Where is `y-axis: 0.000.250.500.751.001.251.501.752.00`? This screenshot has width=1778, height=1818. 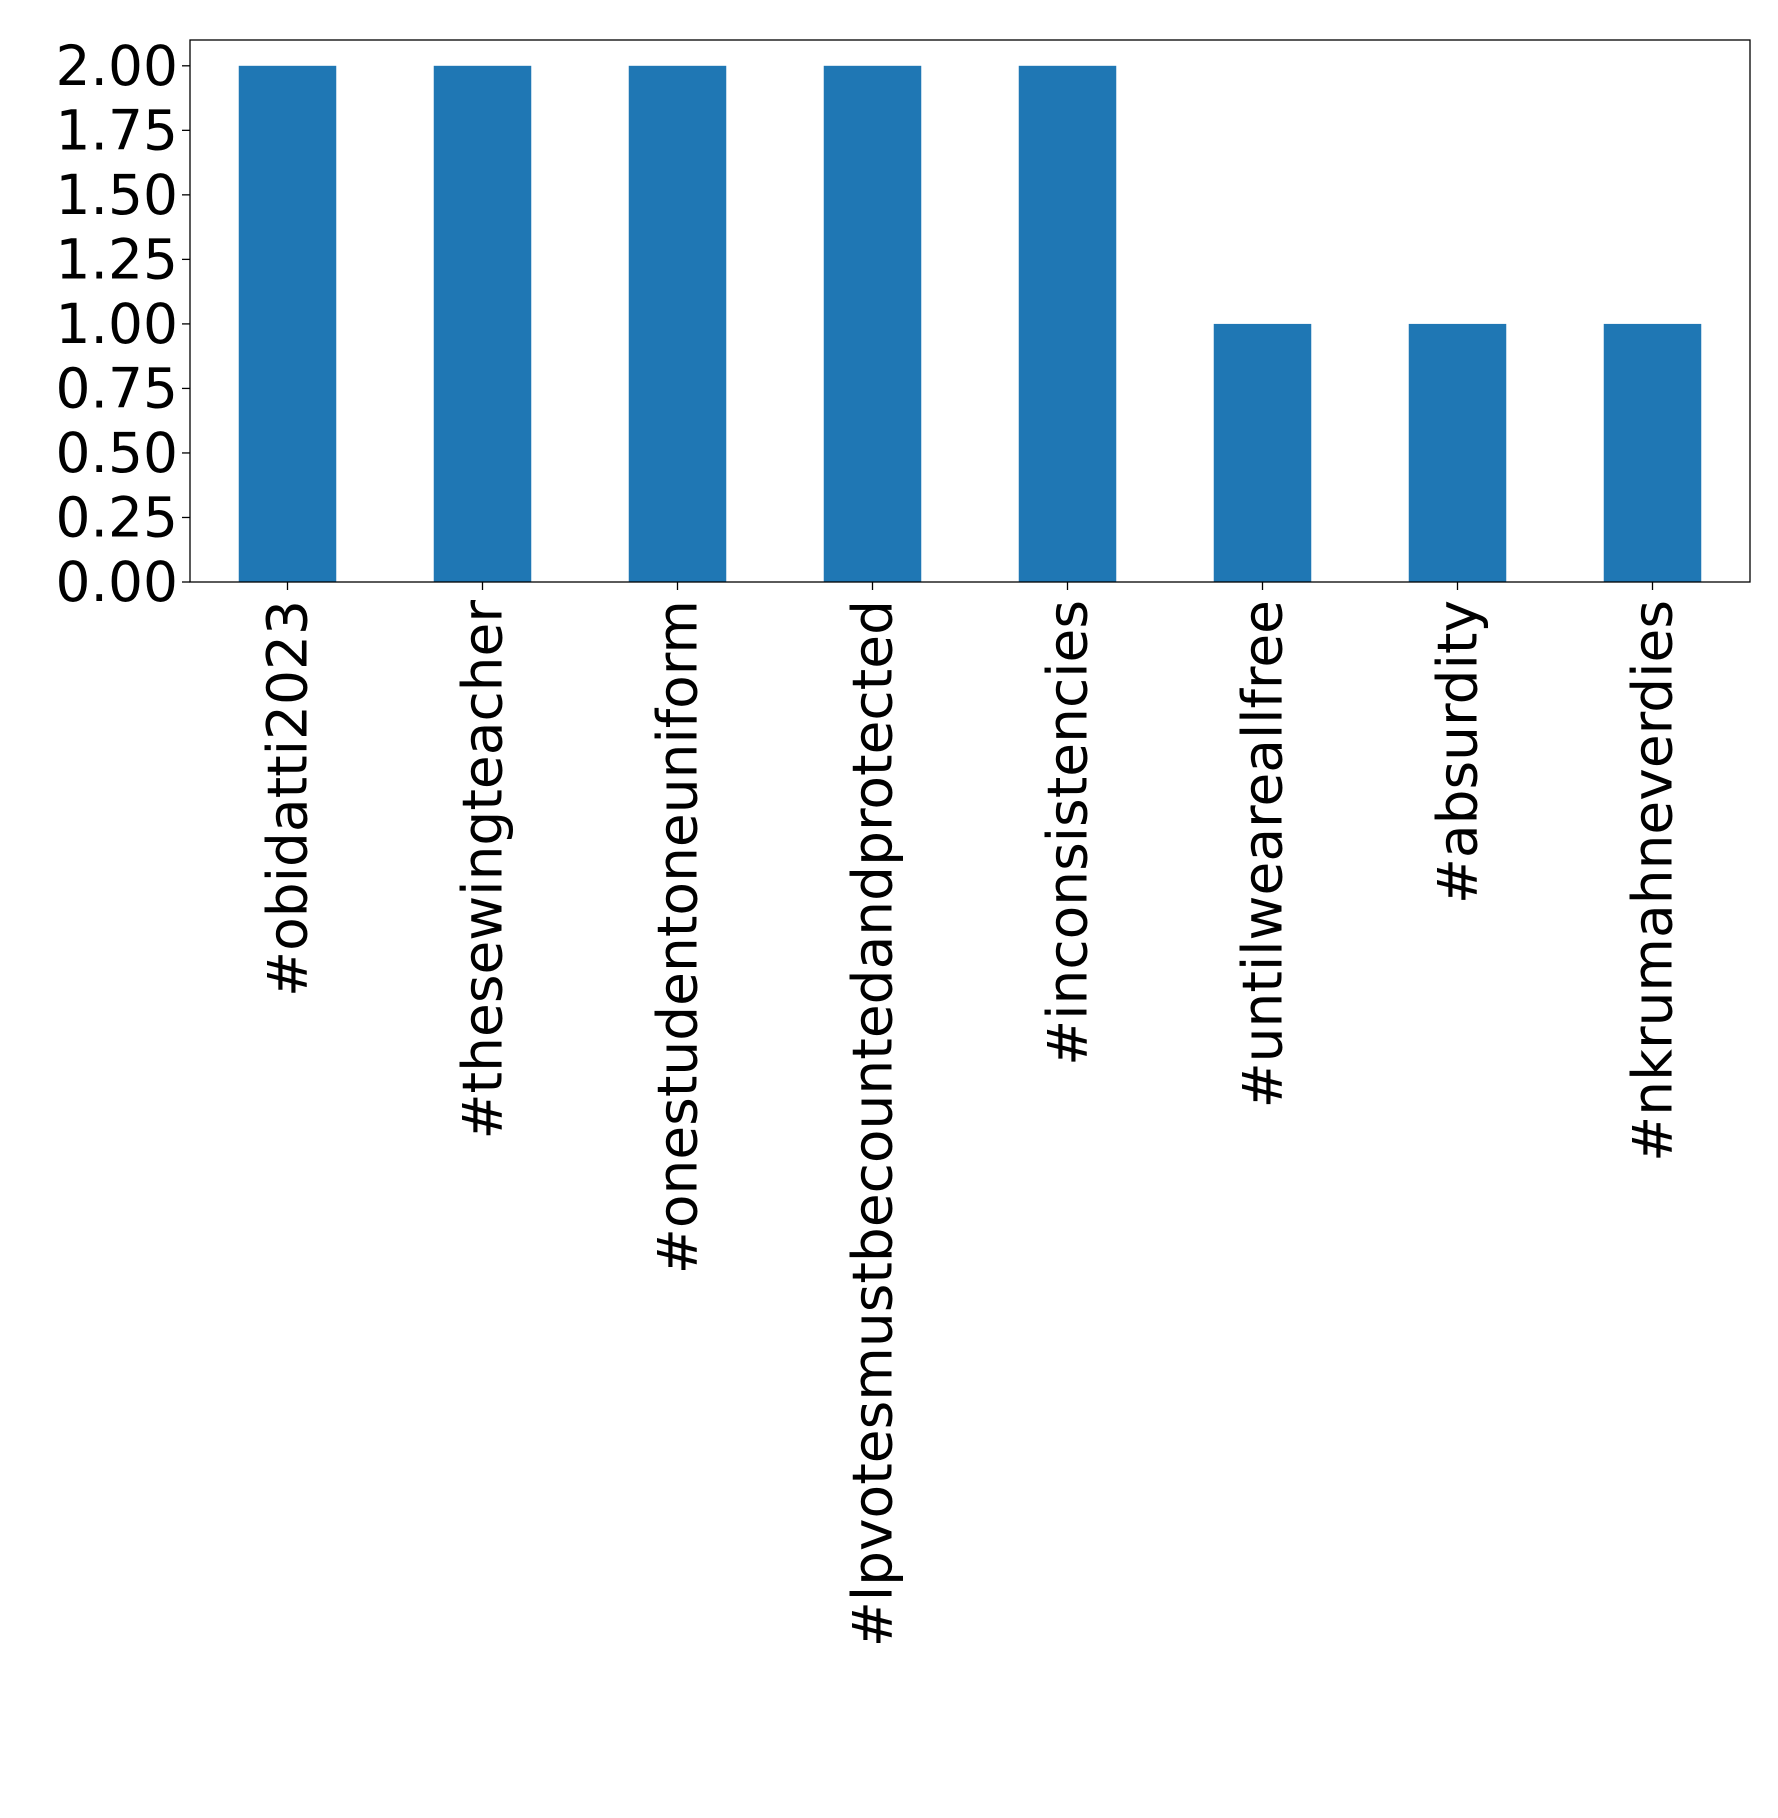 y-axis: 0.000.250.500.751.001.251.501.752.00 is located at coordinates (123, 324).